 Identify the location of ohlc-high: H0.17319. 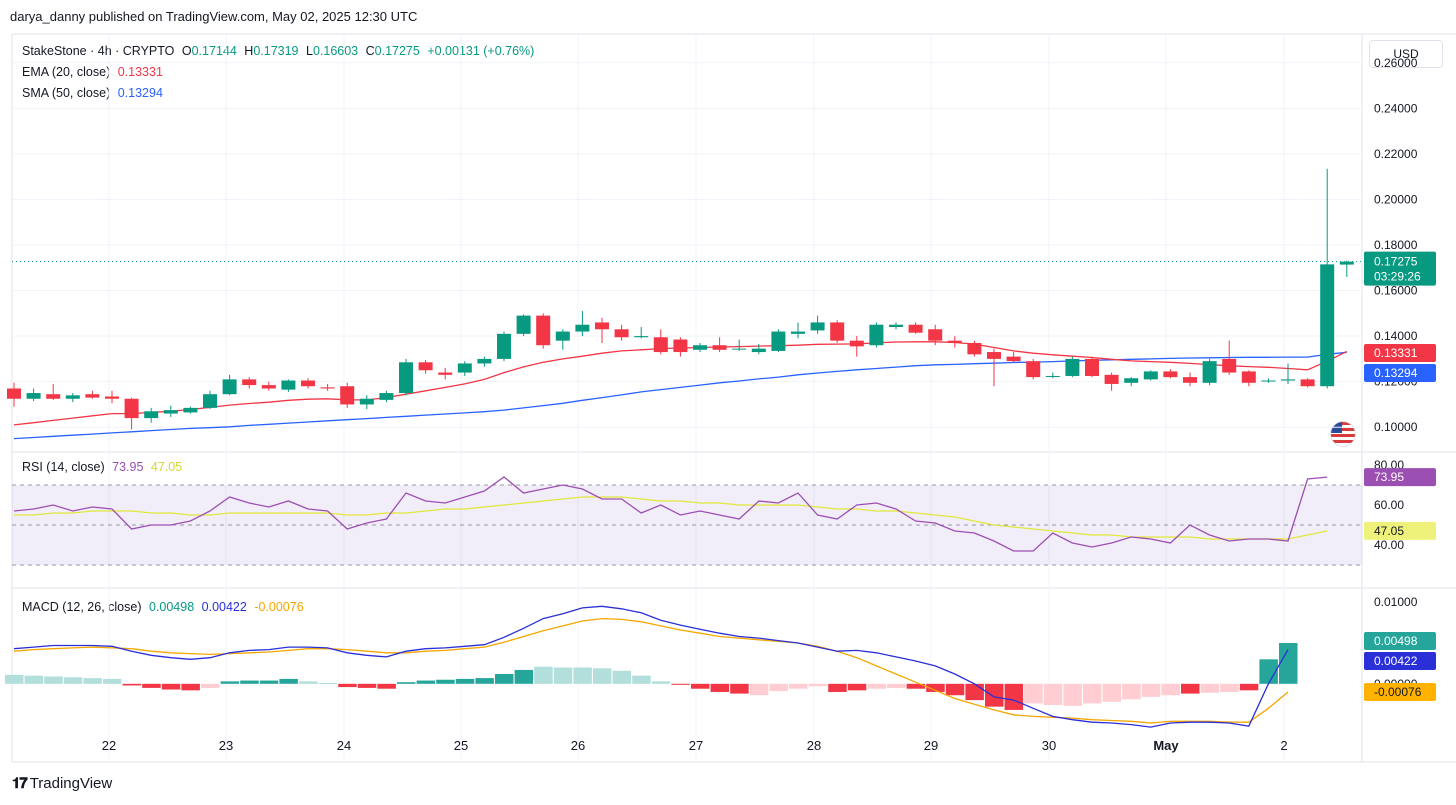
(271, 51).